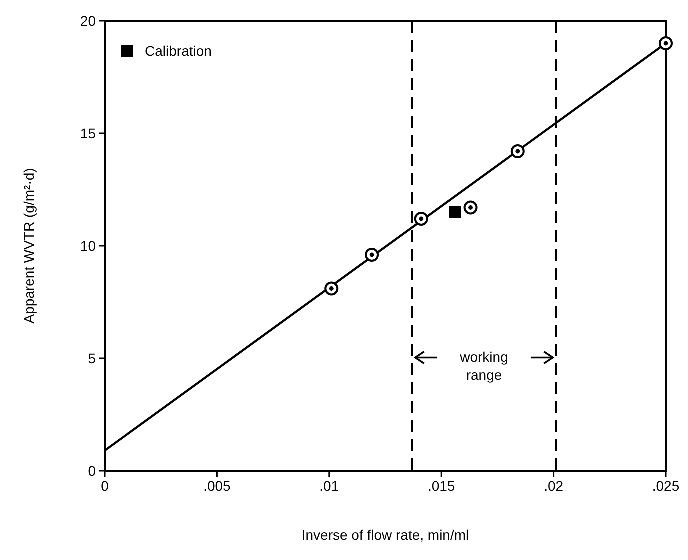 The image size is (688, 560). Describe the element at coordinates (483, 365) in the screenshot. I see `annotation: working range` at that location.